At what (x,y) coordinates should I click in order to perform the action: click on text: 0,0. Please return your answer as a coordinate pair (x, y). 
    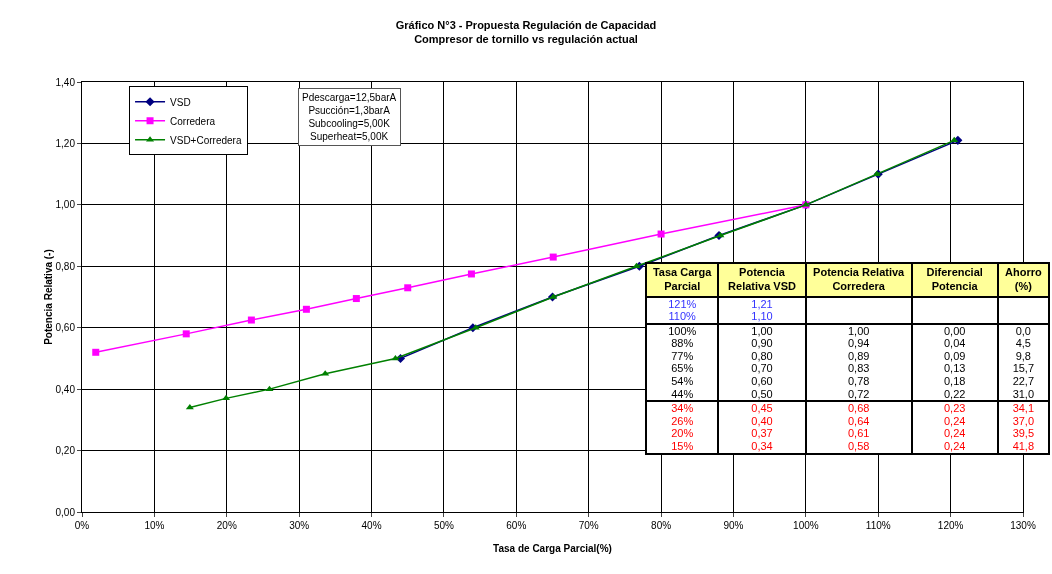
    Looking at the image, I should click on (1023, 330).